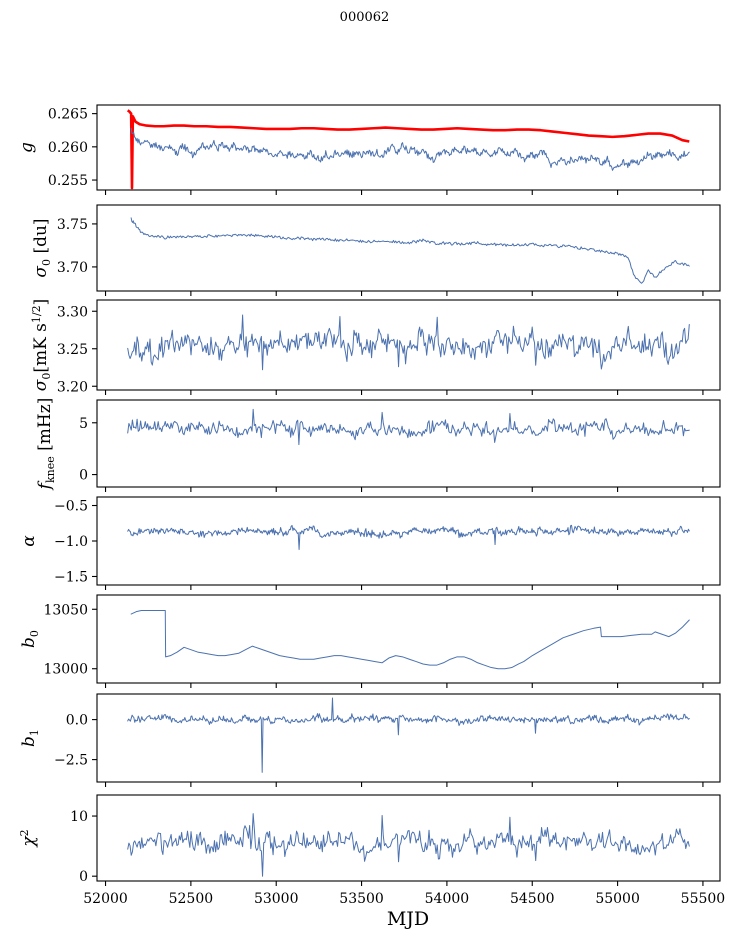 The height and width of the screenshot is (944, 729). Describe the element at coordinates (41, 345) in the screenshot. I see `y-axis-label-panel-2: σ0[mK s1/2]` at that location.